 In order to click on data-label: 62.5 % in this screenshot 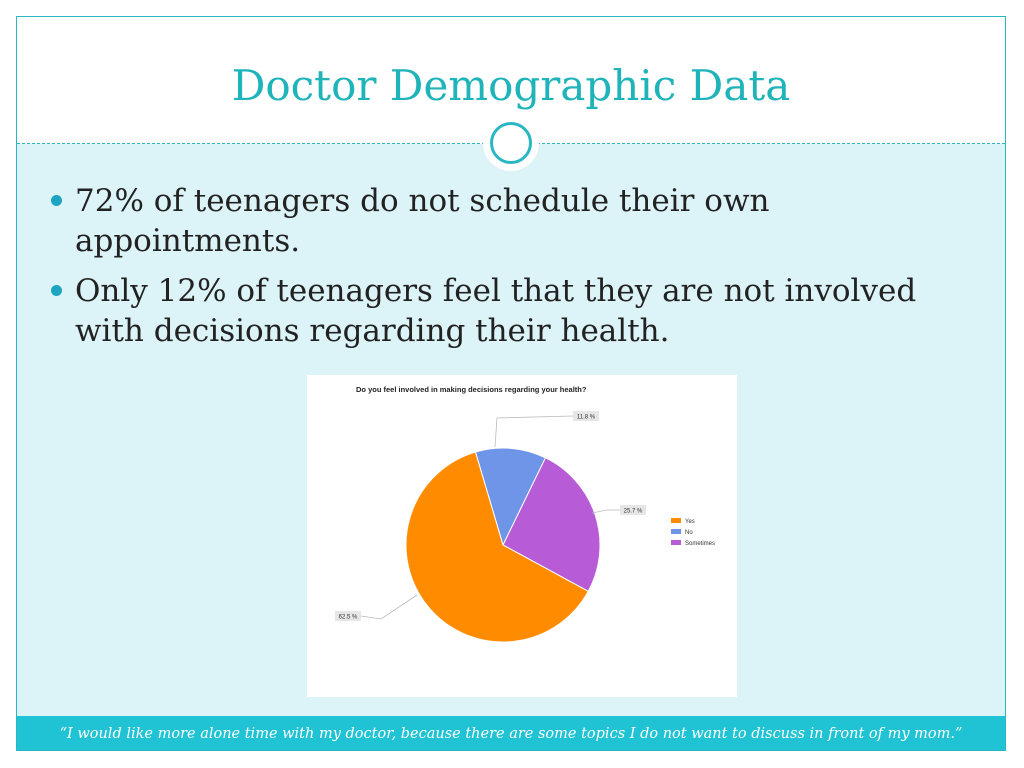, I will do `click(348, 618)`.